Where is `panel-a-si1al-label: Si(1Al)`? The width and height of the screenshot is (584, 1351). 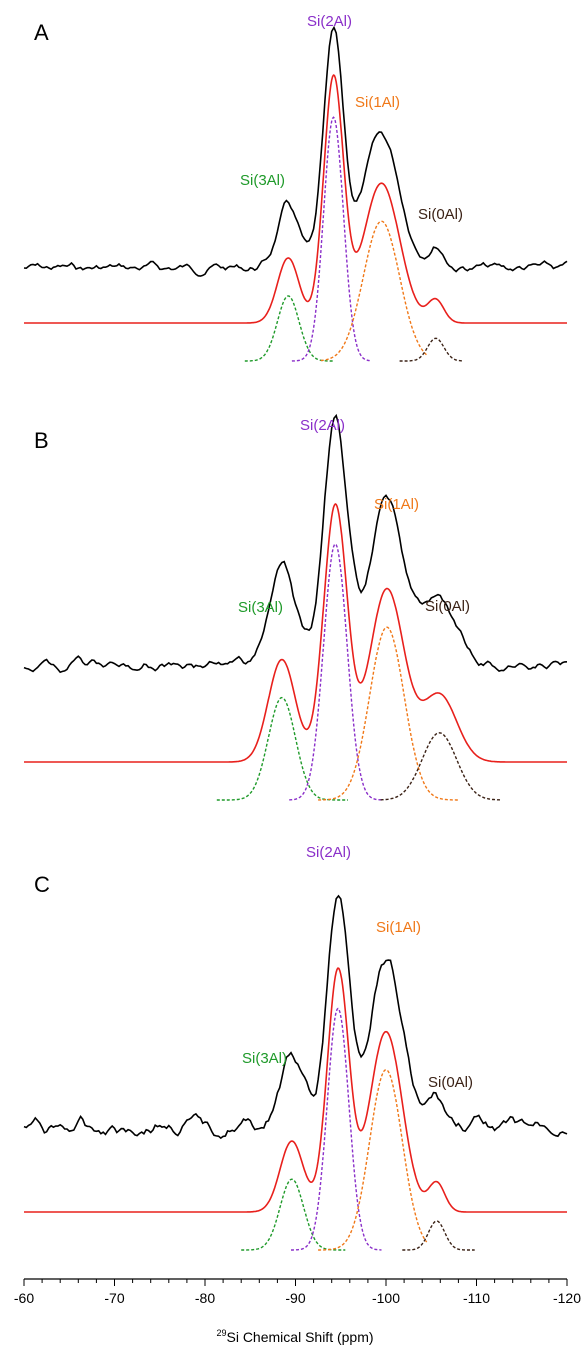
panel-a-si1al-label: Si(1Al) is located at coordinates (377, 102).